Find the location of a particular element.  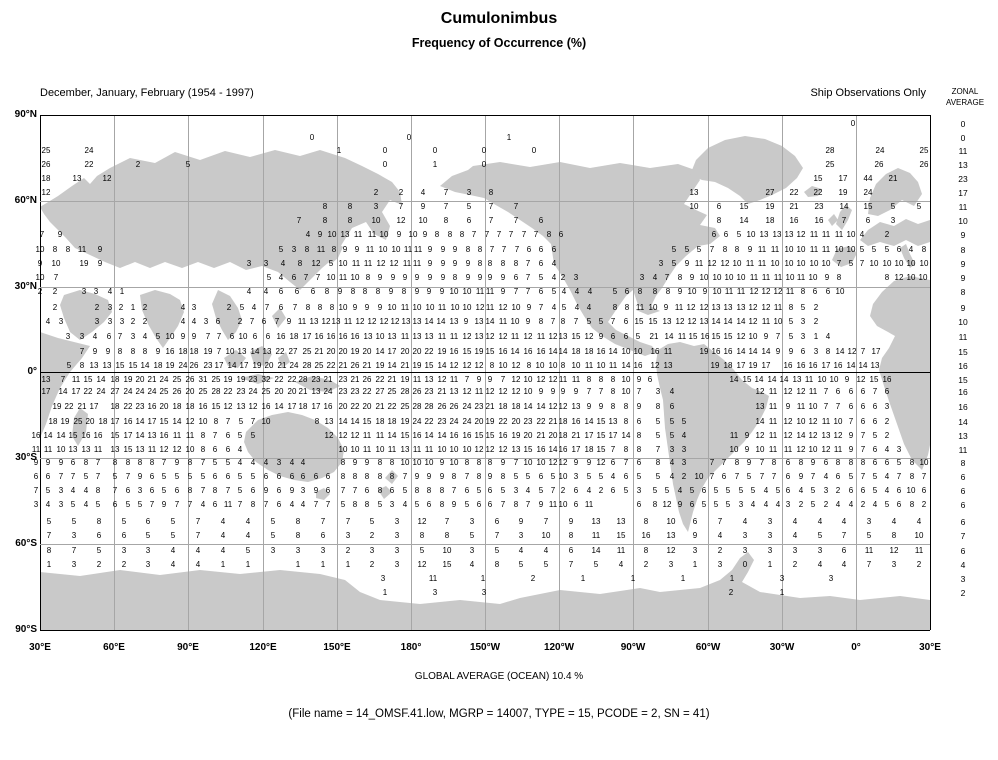

grid-value: 1 is located at coordinates (385, 592).